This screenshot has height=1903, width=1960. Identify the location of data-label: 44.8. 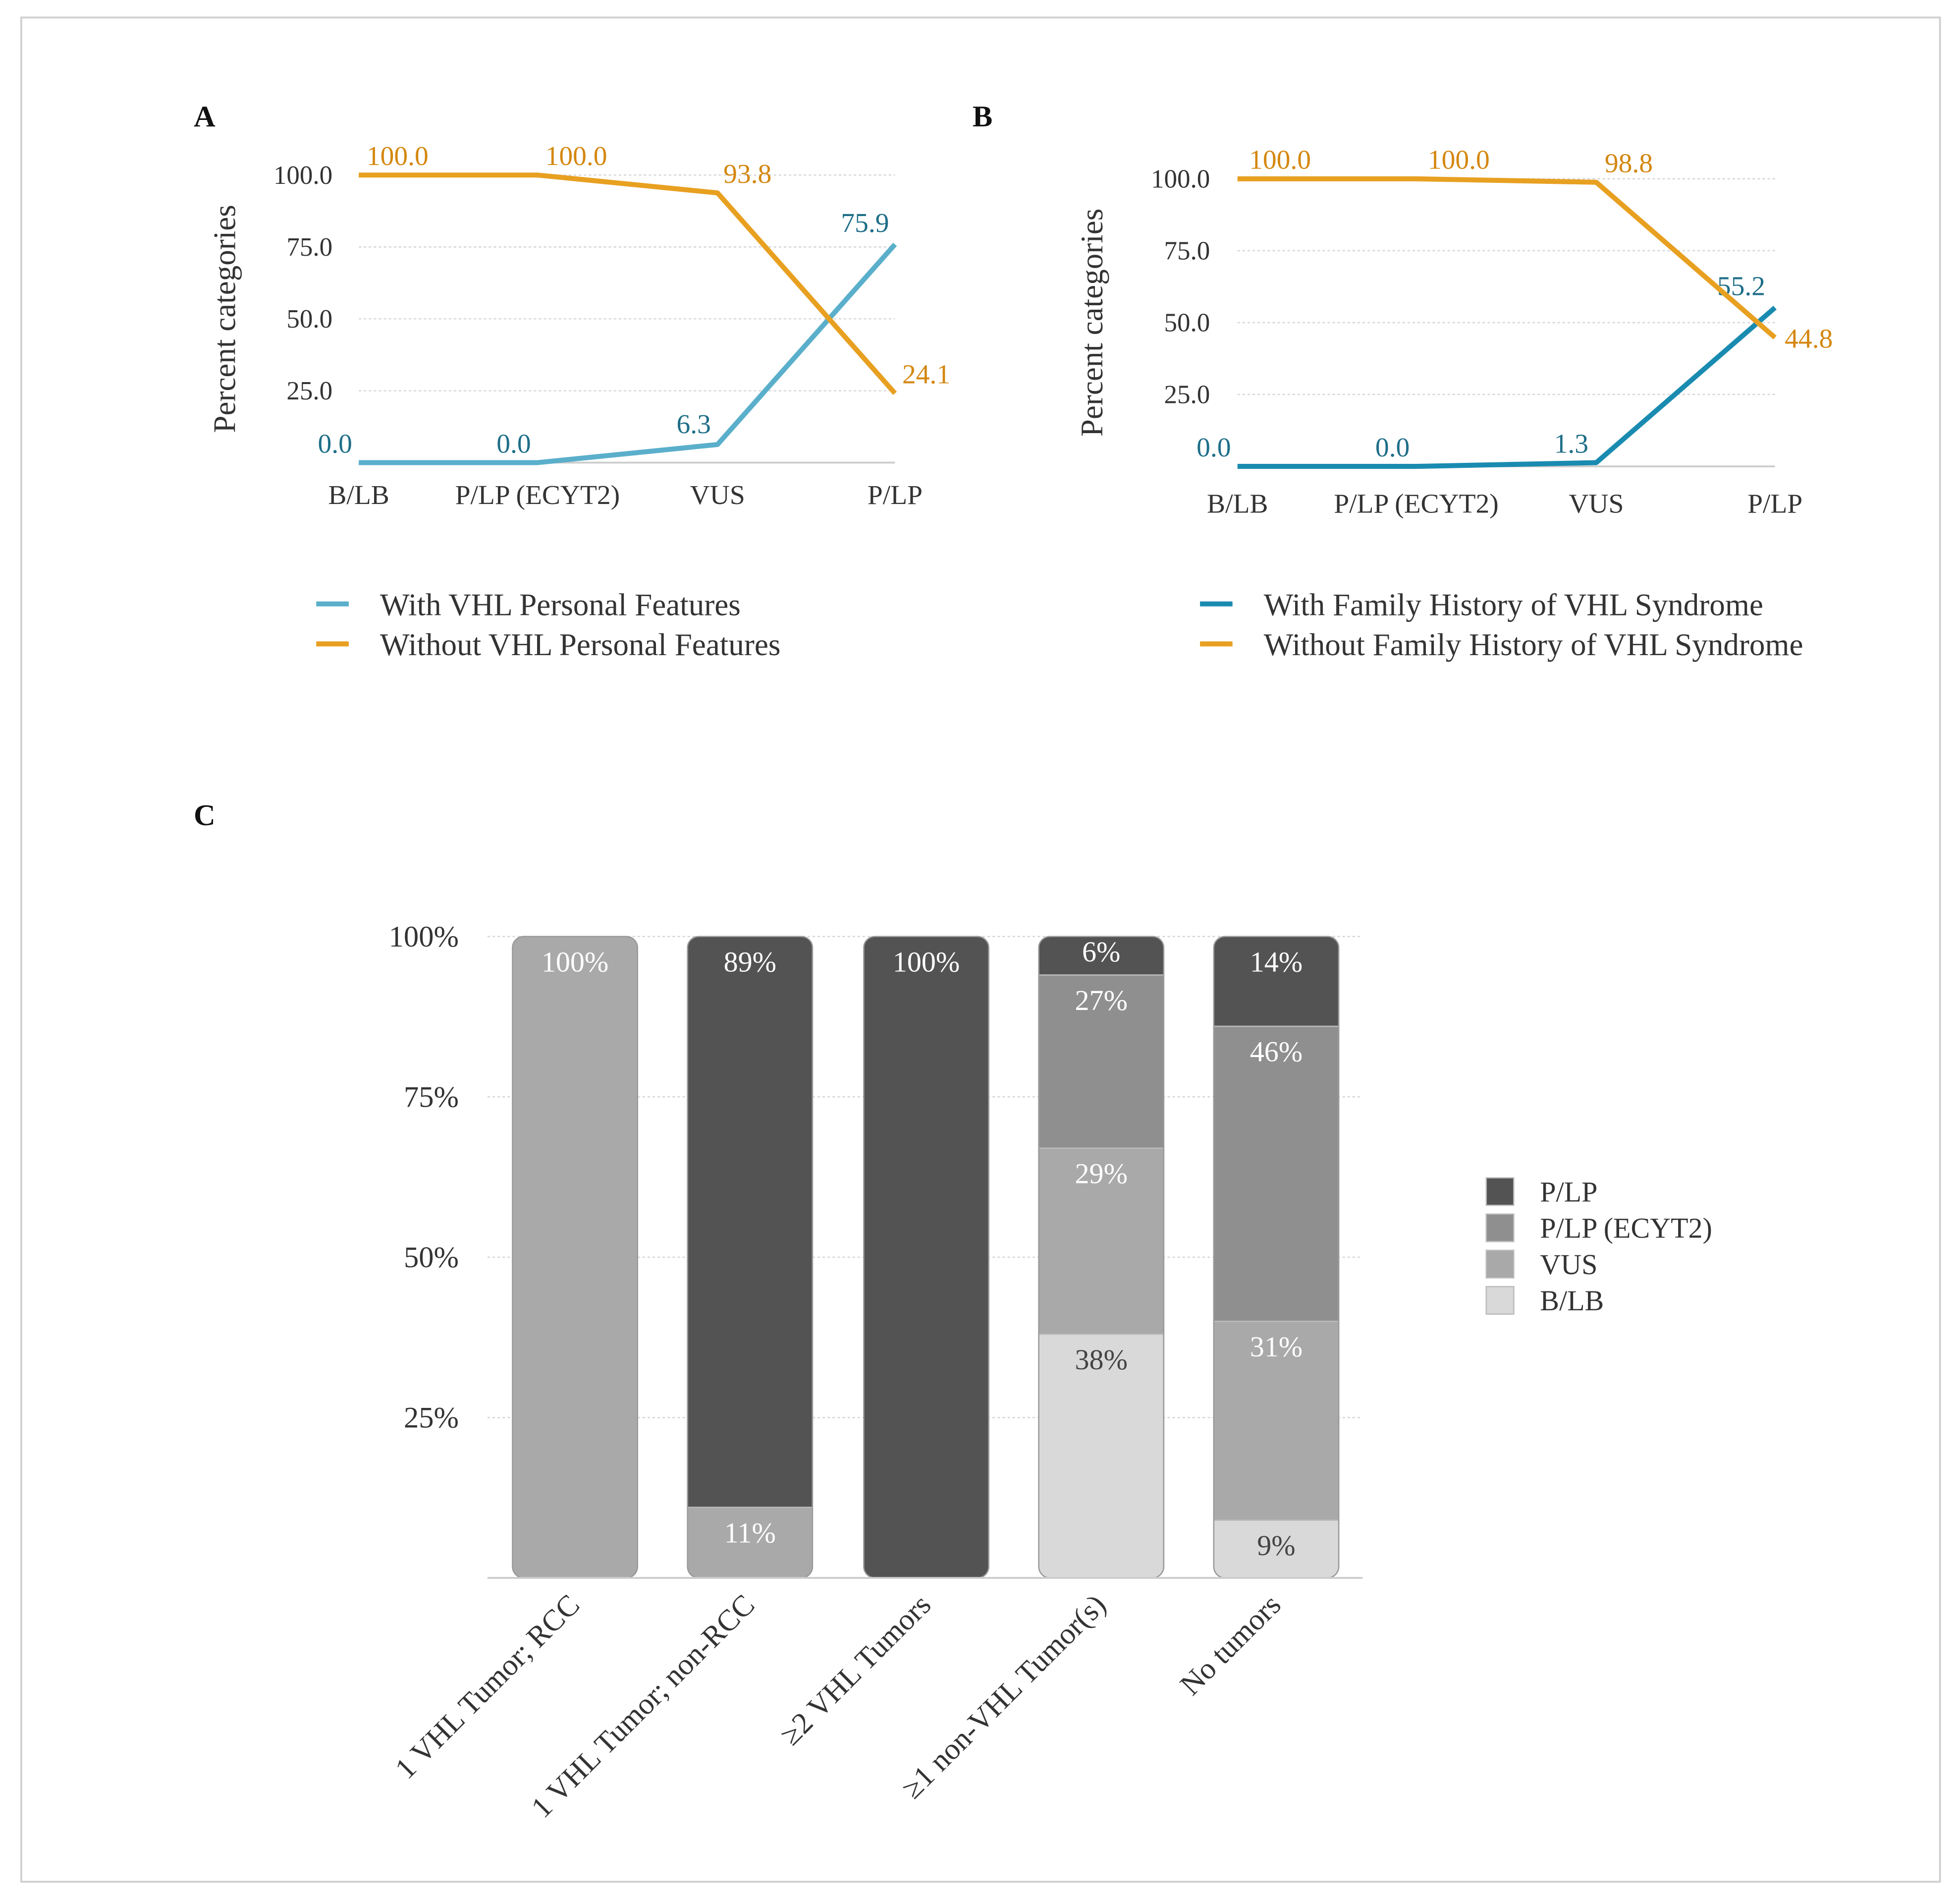
(1809, 339).